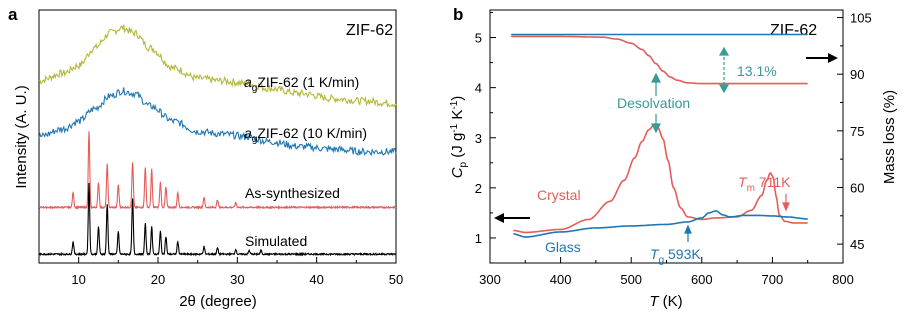  I want to click on a-x-tick-label: 40, so click(316, 279).